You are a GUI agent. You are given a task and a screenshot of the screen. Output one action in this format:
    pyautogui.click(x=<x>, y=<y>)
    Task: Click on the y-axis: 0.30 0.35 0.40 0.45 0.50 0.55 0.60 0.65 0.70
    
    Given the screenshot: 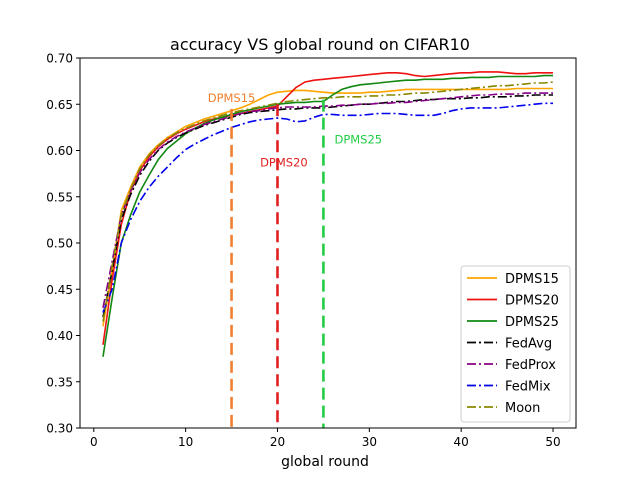 What is the action you would take?
    pyautogui.click(x=63, y=244)
    